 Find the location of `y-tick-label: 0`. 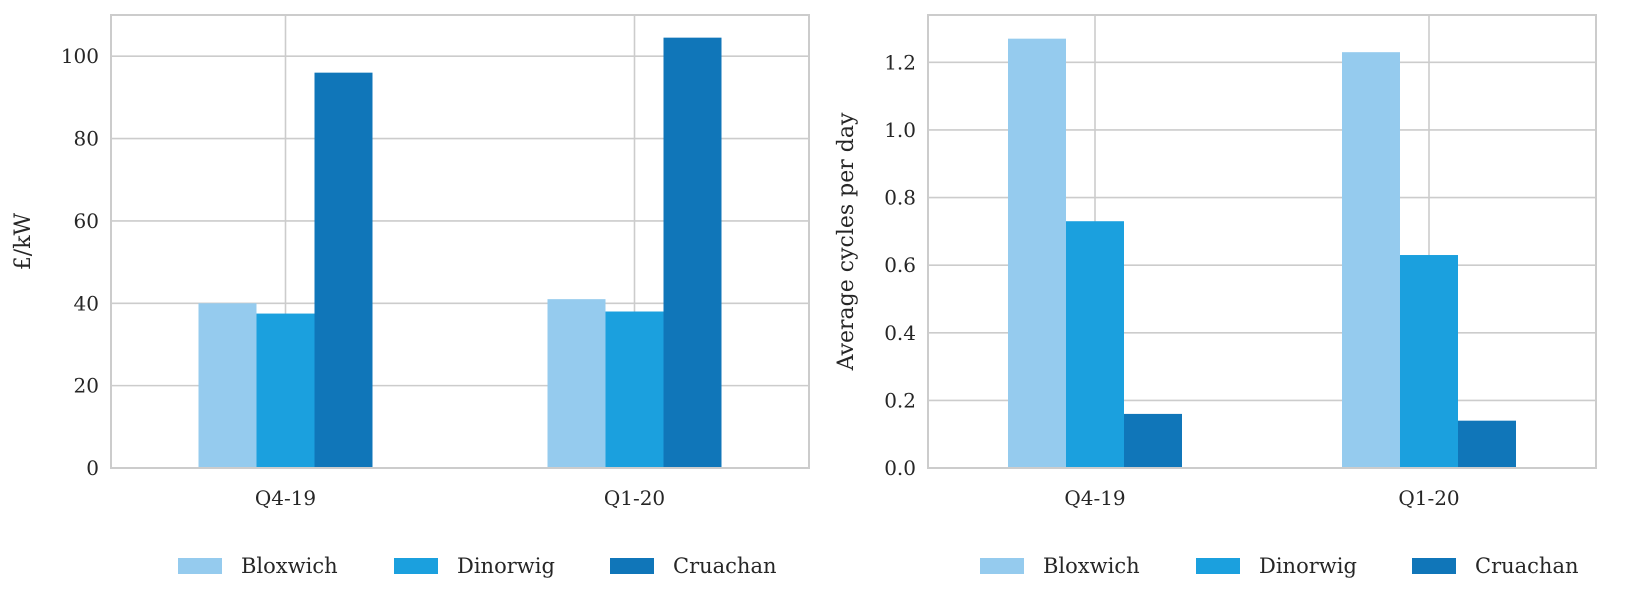

y-tick-label: 0 is located at coordinates (92, 468).